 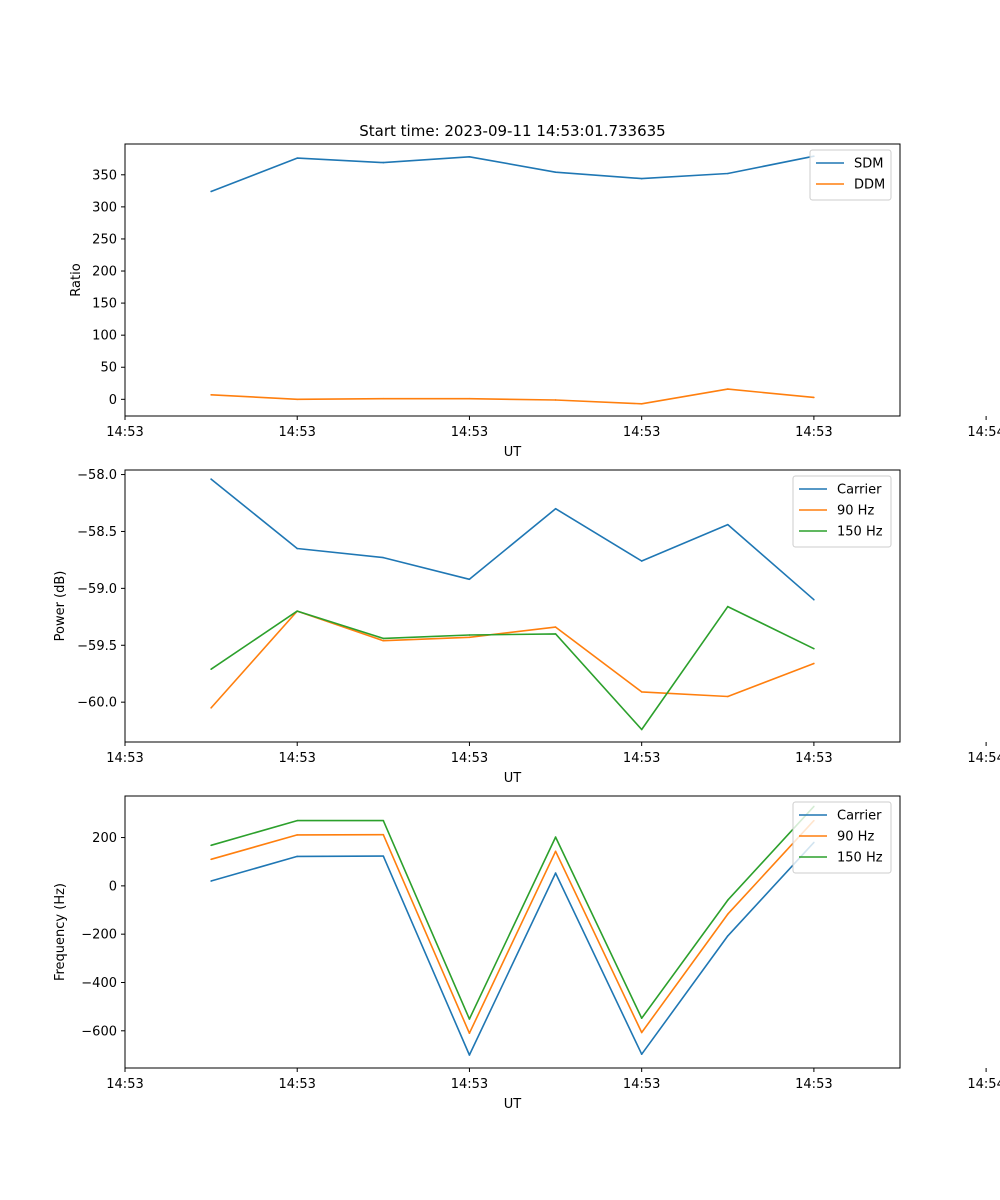 What do you see at coordinates (104, 304) in the screenshot?
I see `y-tick-label: 150` at bounding box center [104, 304].